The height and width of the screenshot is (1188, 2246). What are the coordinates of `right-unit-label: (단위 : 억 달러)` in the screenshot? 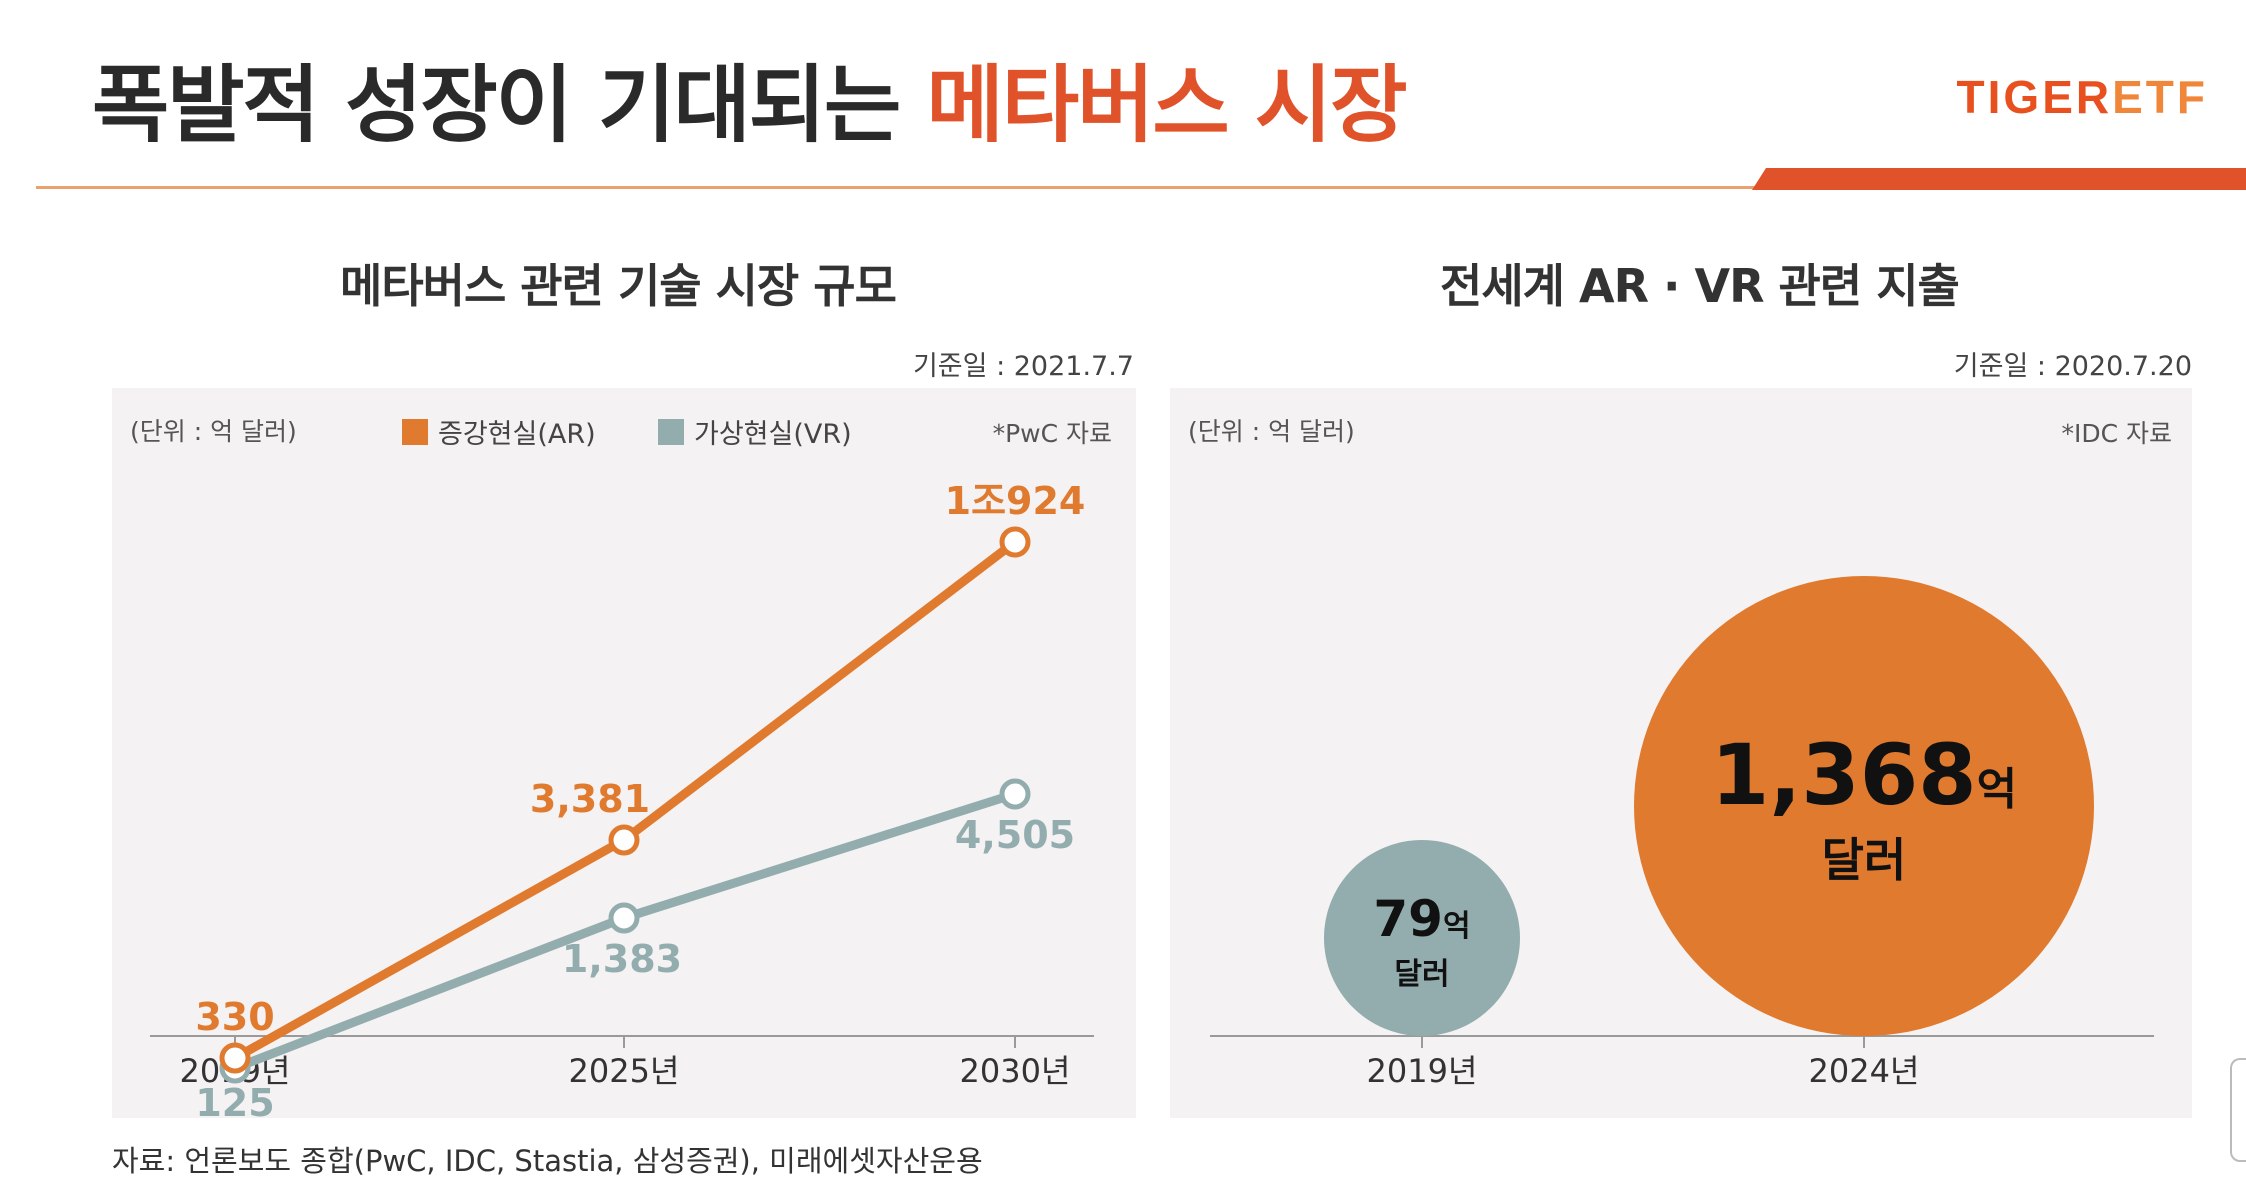 It's located at (1271, 431).